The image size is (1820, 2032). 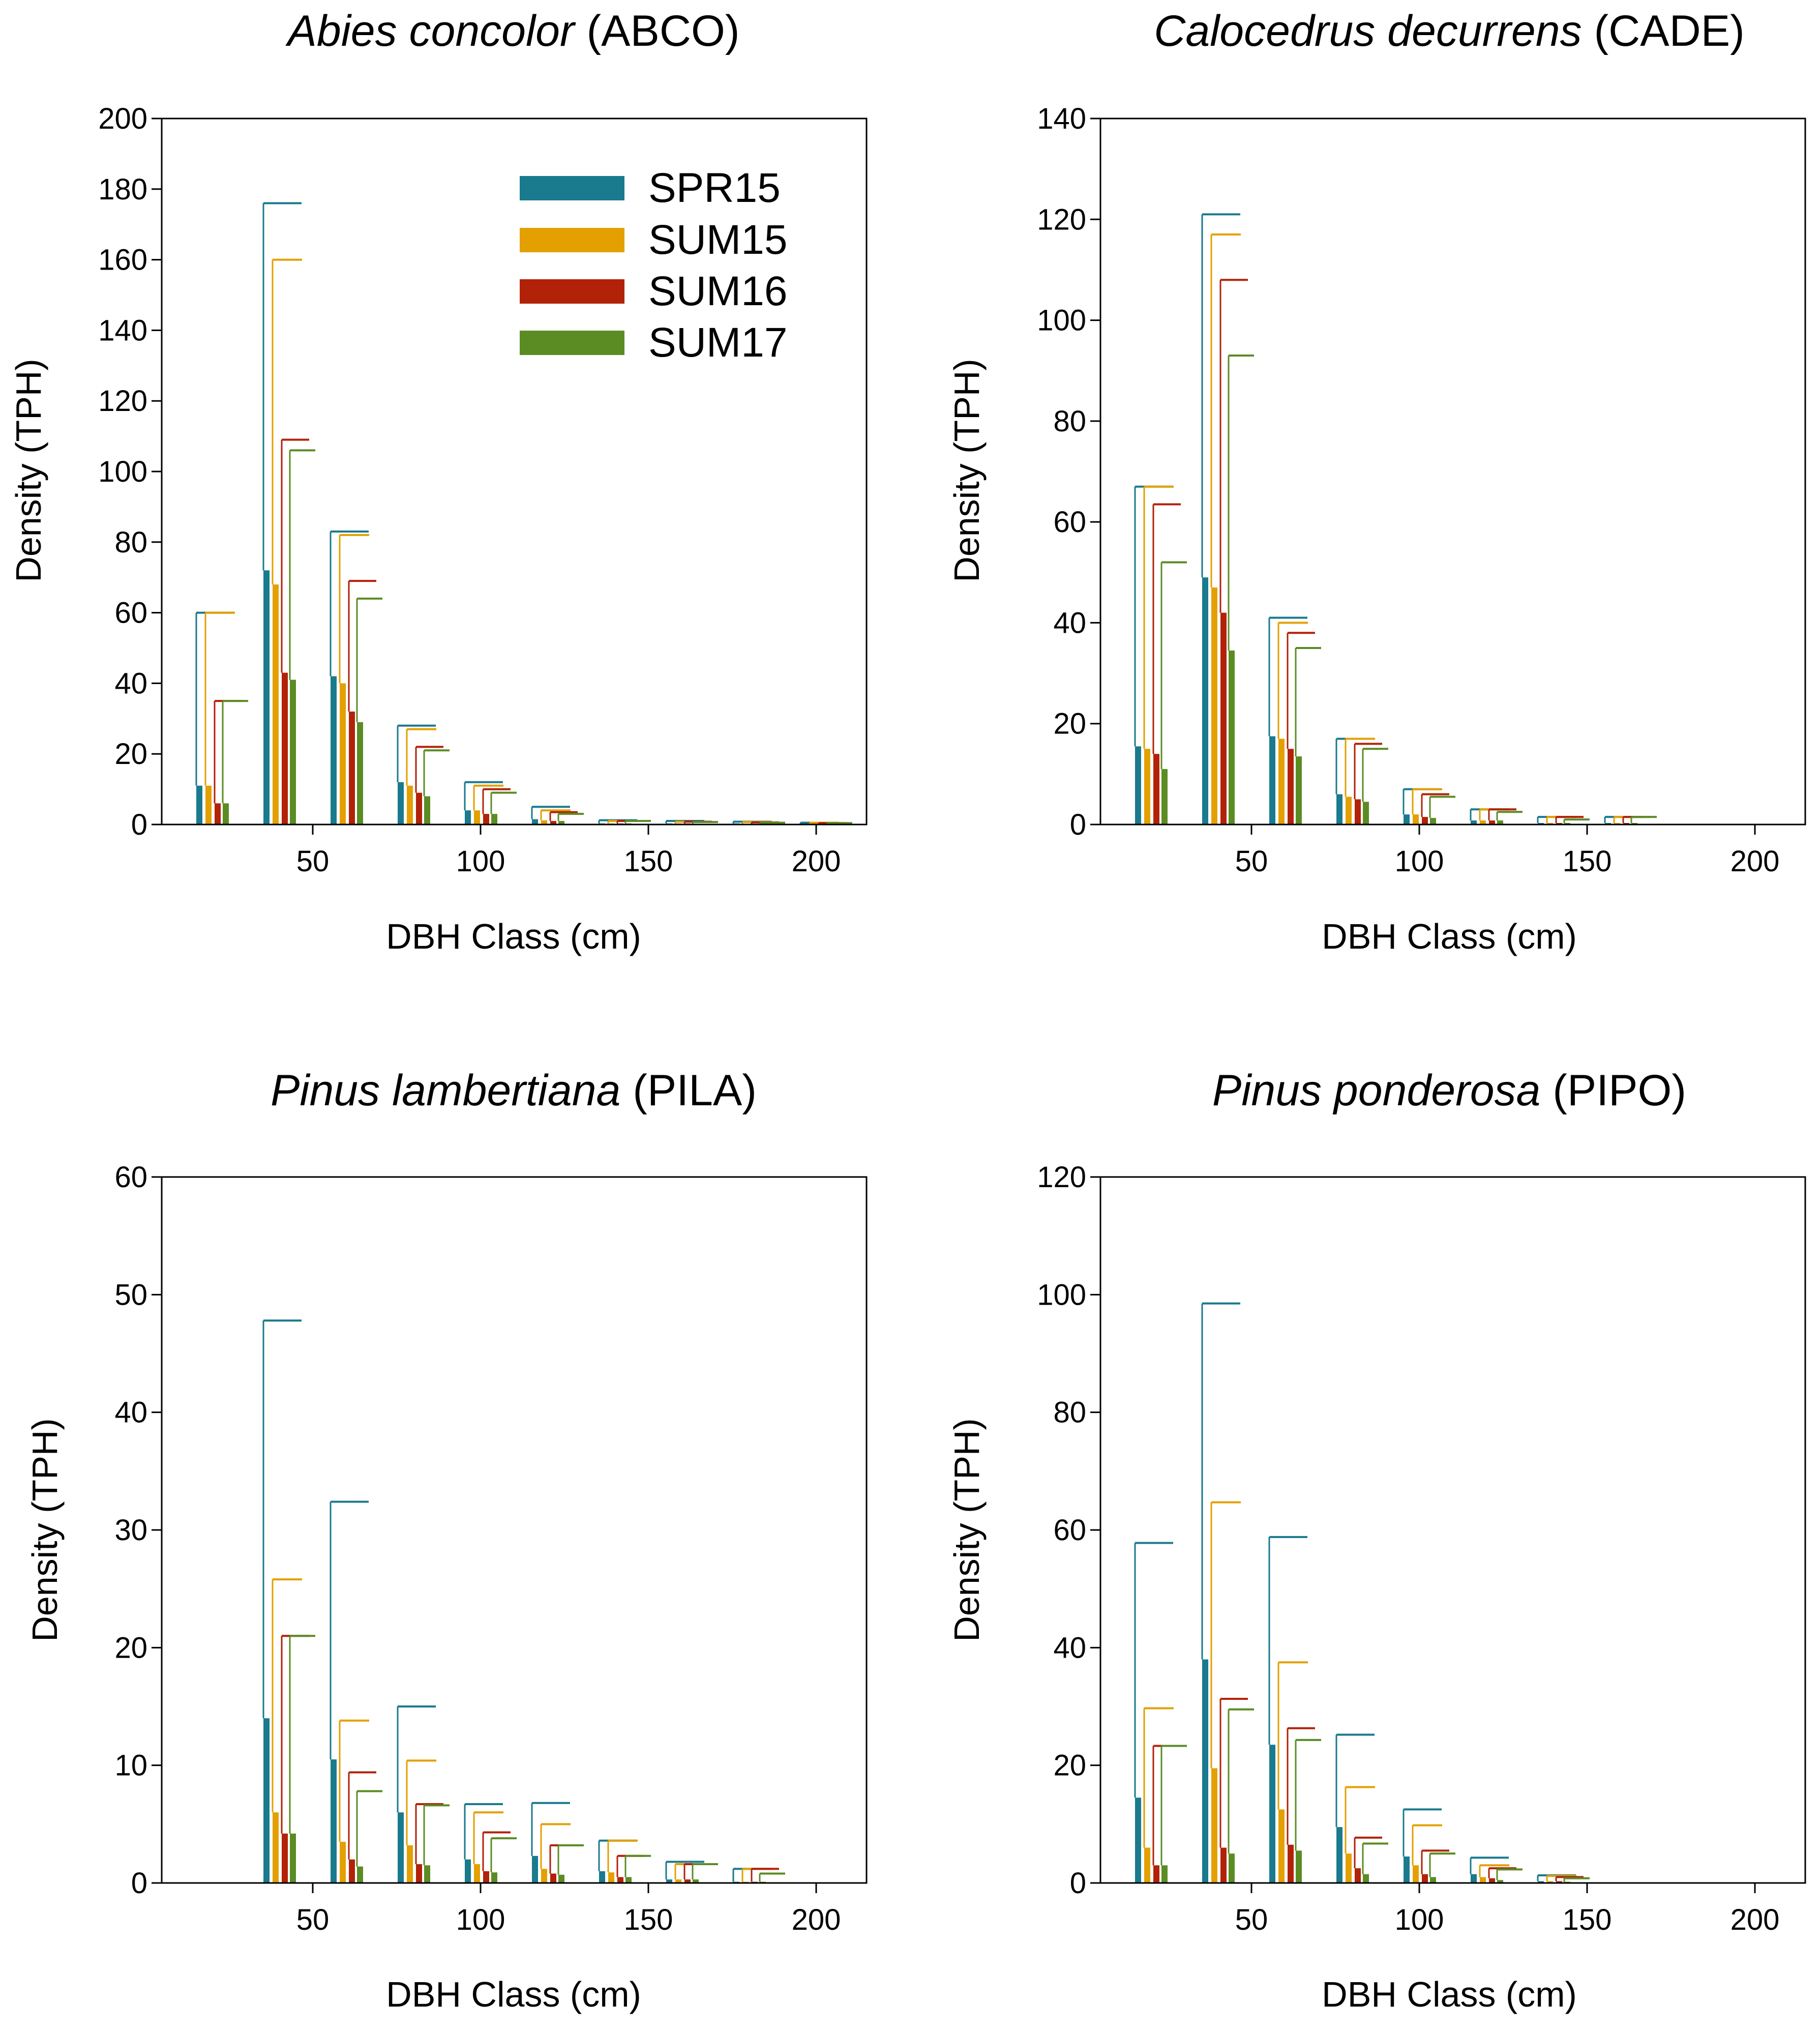 I want to click on legend-label-sum15: SUM15, so click(x=718, y=240).